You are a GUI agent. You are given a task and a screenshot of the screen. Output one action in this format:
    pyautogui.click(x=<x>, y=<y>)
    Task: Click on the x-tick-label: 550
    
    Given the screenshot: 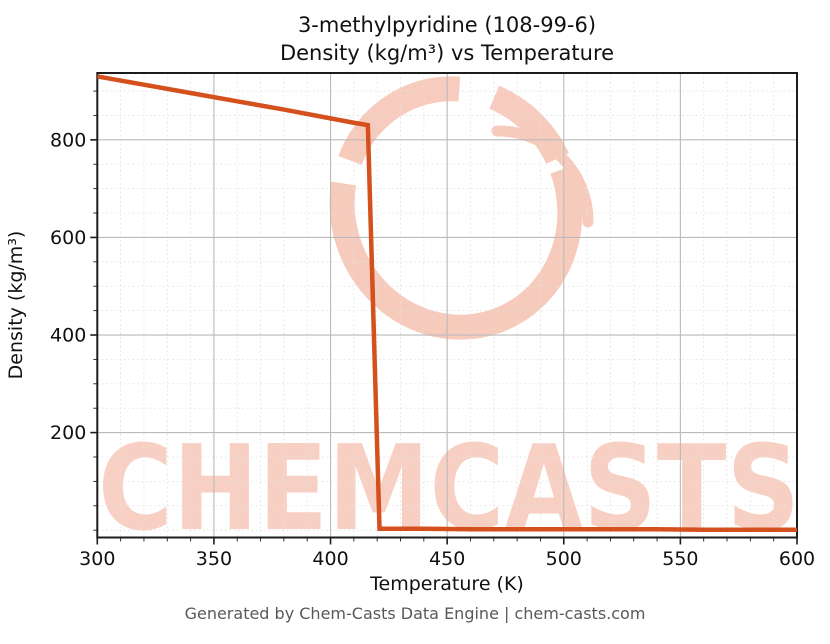 What is the action you would take?
    pyautogui.click(x=680, y=559)
    